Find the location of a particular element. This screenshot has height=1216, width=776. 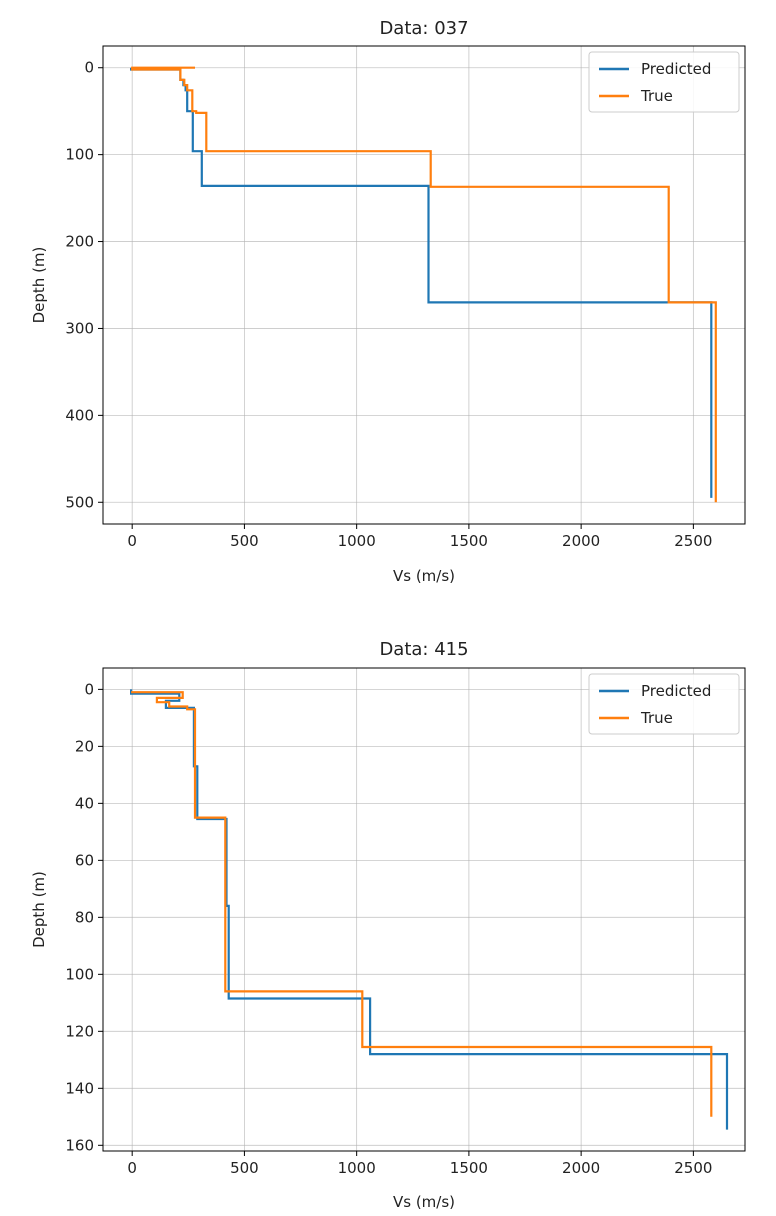

y-tick-label: 300 is located at coordinates (79, 328).